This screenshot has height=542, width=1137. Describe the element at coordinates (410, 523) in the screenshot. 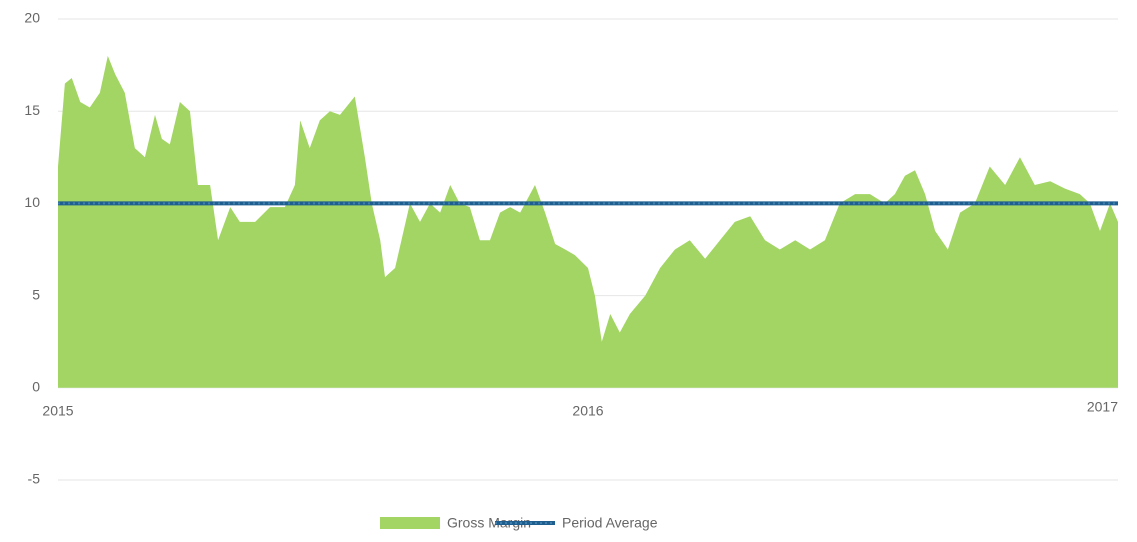

I see `legend-swatch` at that location.